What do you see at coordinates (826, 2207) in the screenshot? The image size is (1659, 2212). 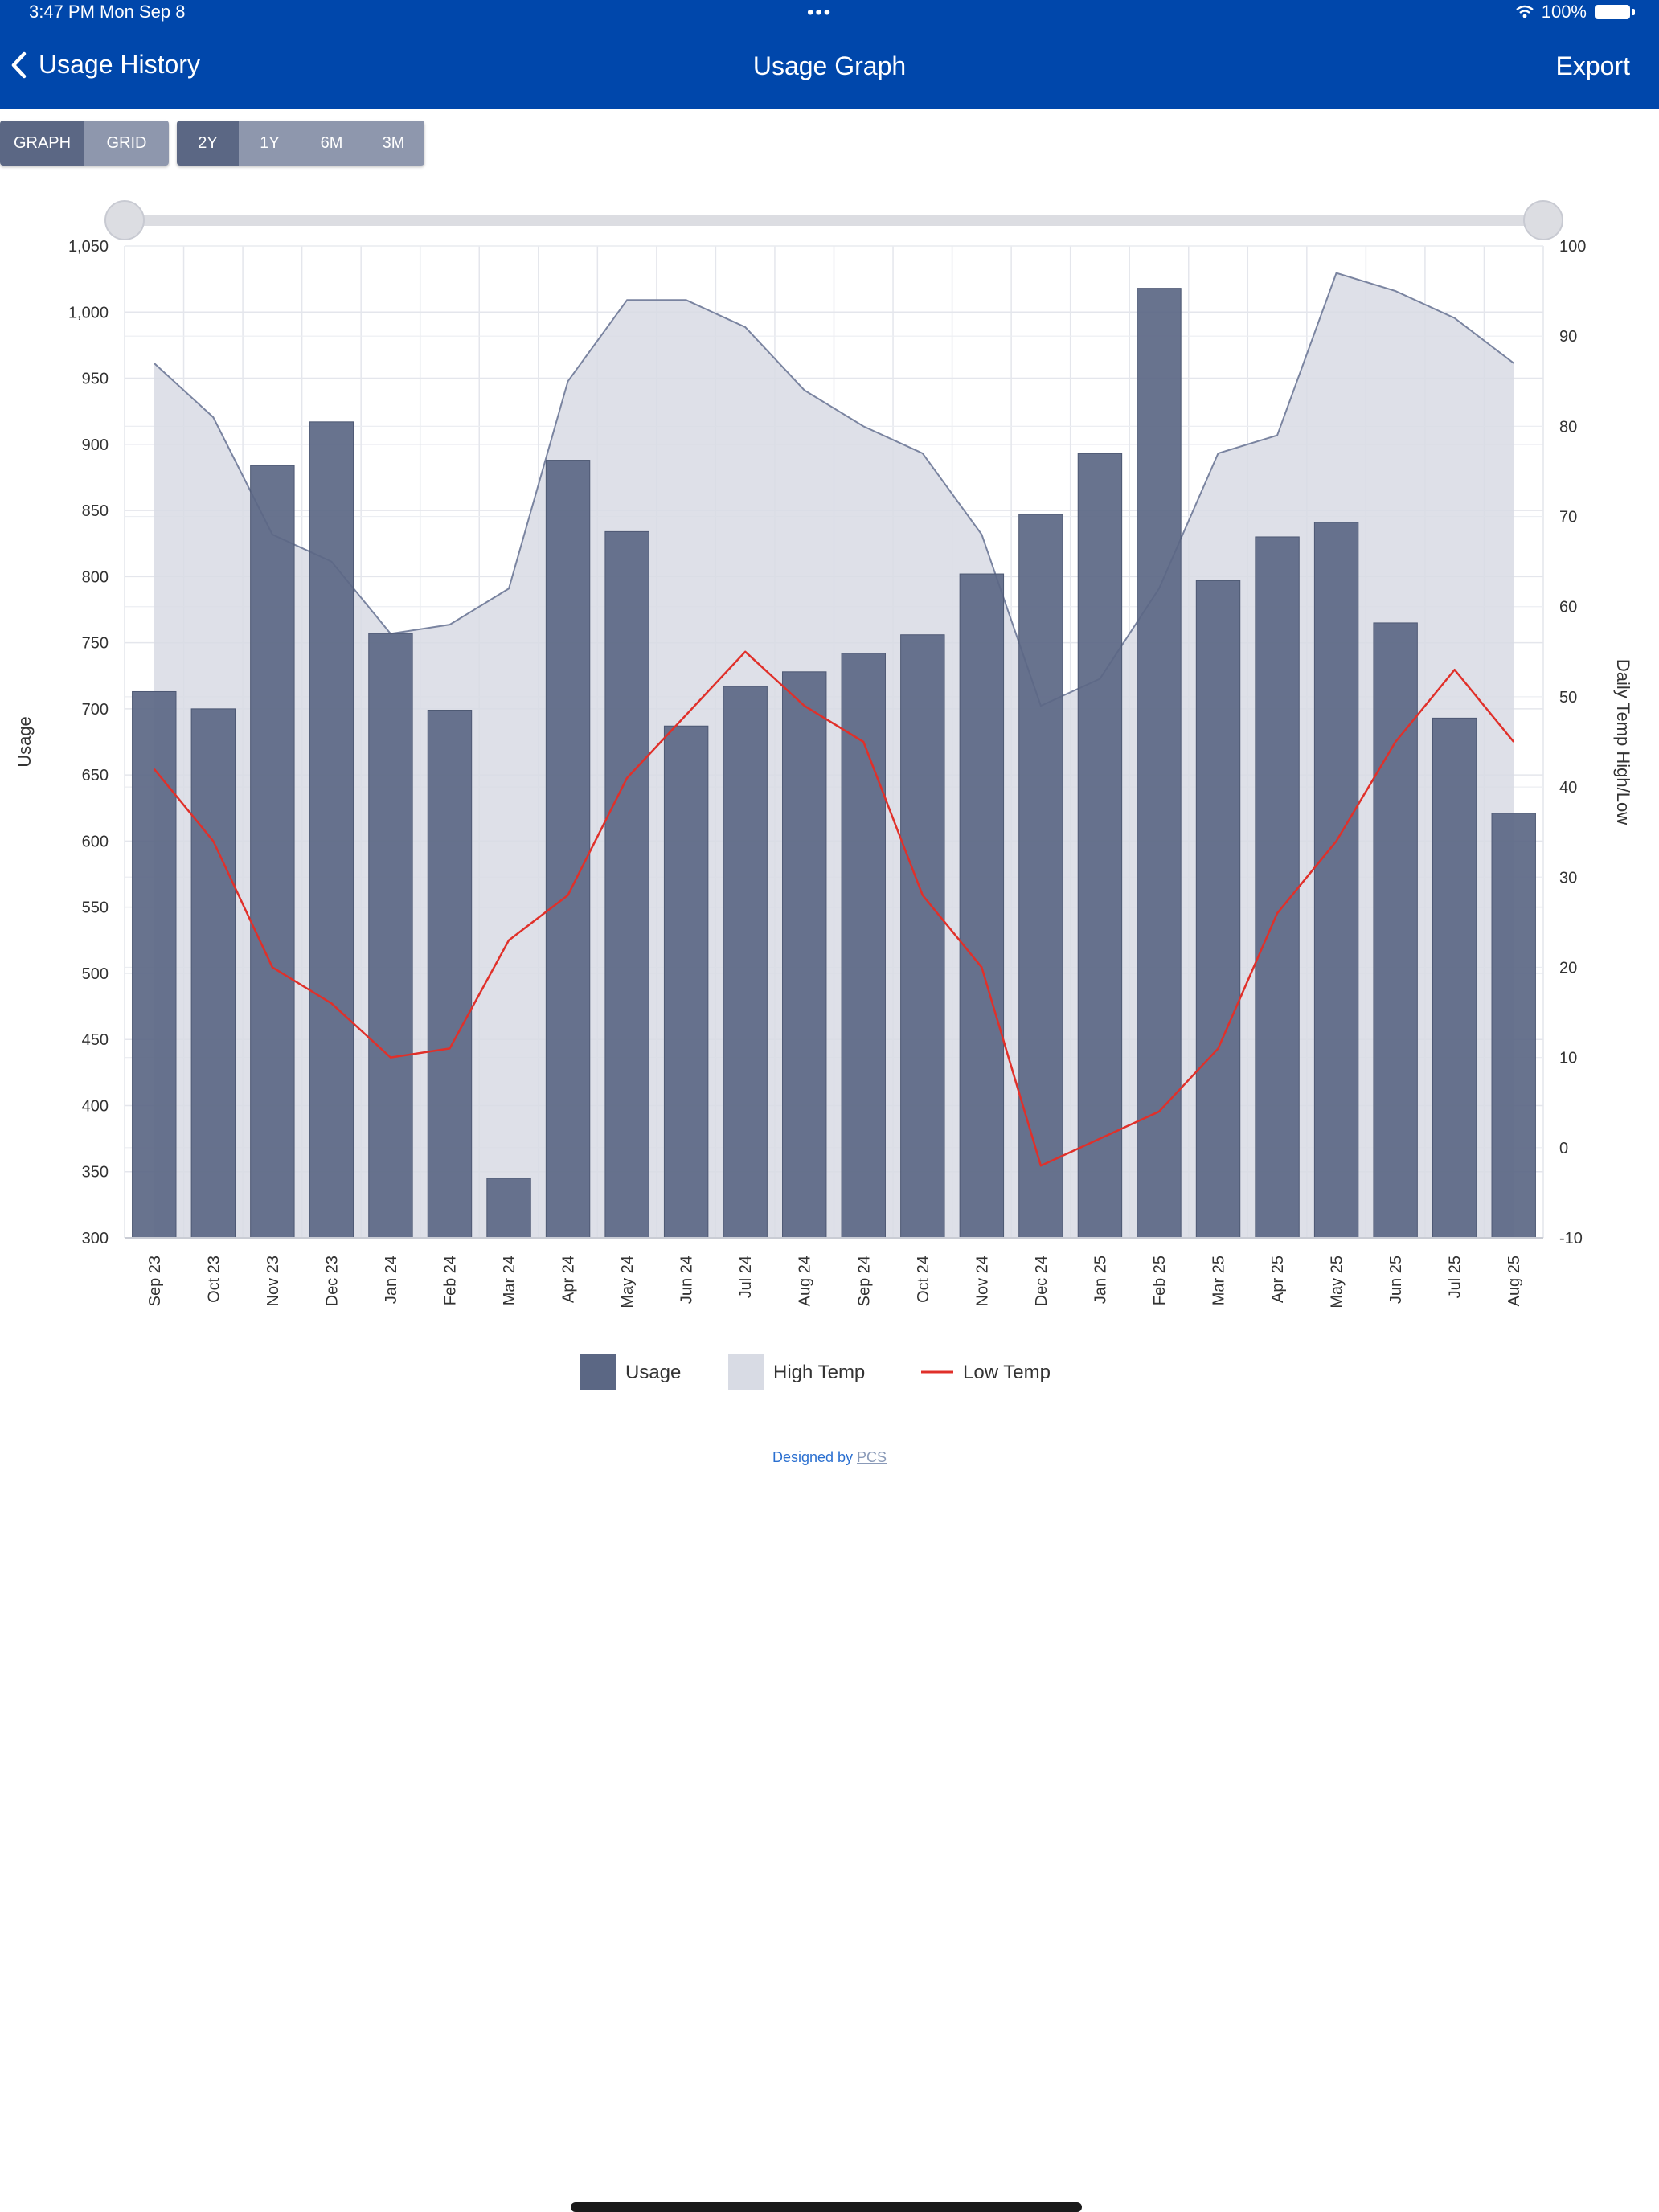 I see `home-indicator` at bounding box center [826, 2207].